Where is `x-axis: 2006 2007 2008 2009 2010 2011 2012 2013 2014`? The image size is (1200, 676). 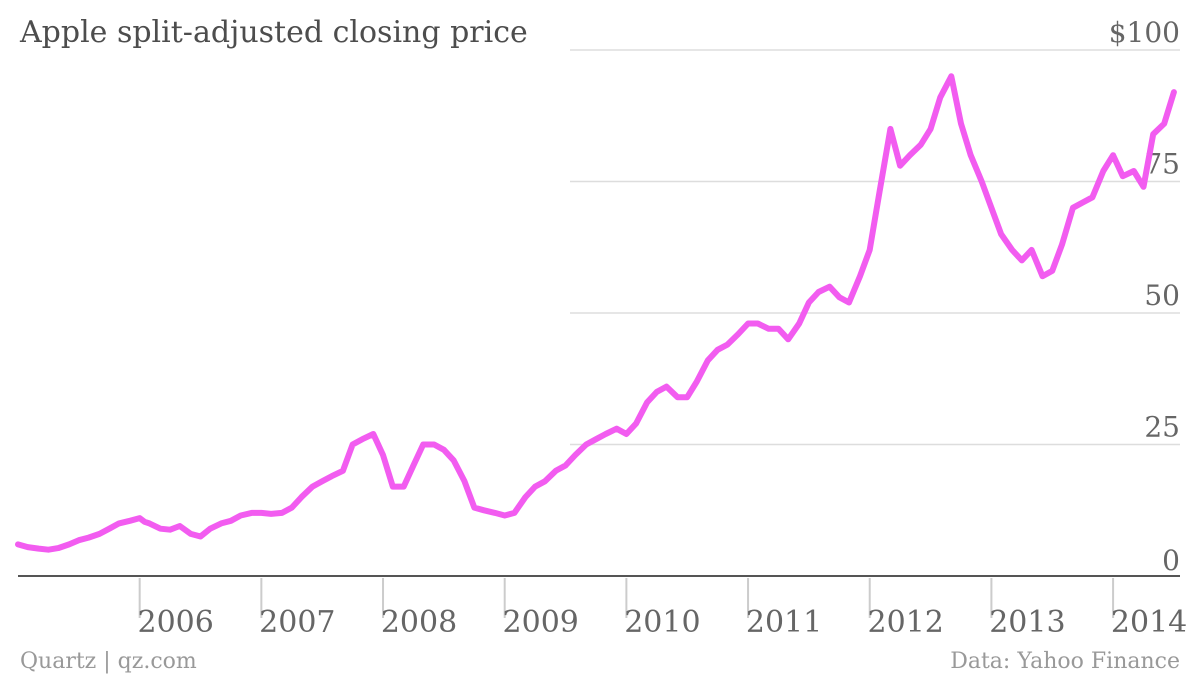 x-axis: 2006 2007 2008 2009 2010 2011 2012 2013 2014 is located at coordinates (662, 609).